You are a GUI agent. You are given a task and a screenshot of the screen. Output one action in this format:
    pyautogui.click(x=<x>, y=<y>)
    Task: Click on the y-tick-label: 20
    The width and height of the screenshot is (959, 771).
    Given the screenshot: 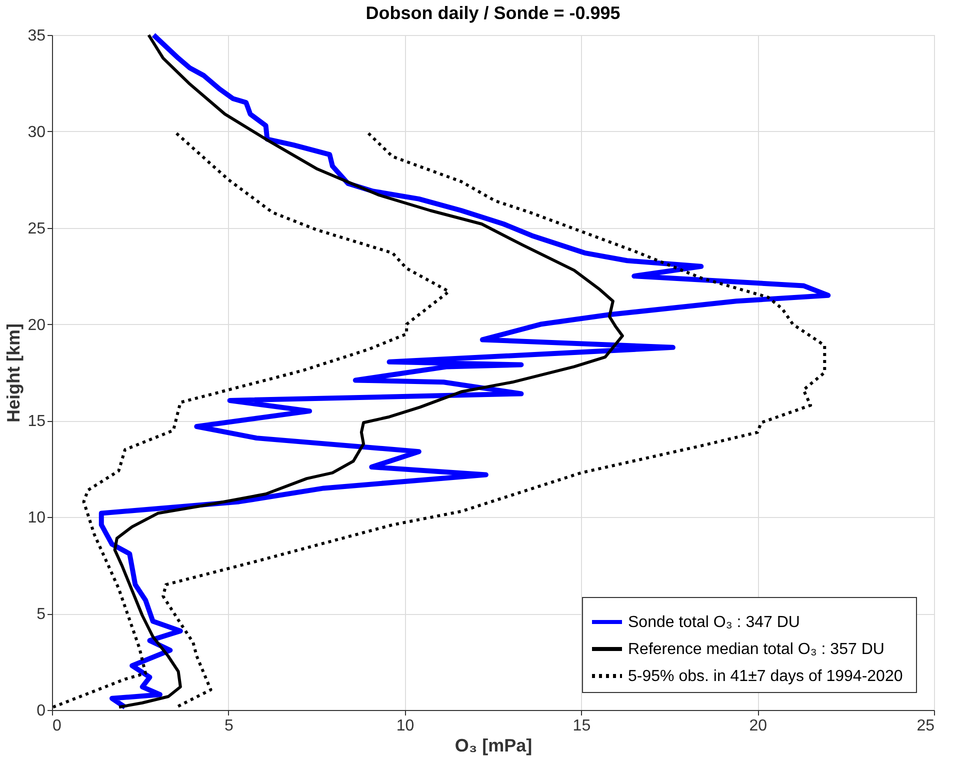 What is the action you would take?
    pyautogui.click(x=37, y=325)
    